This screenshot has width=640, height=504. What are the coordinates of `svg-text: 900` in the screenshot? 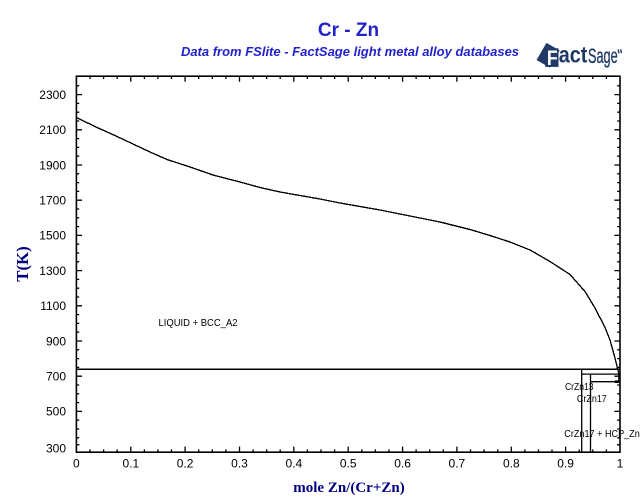 It's located at (56, 341).